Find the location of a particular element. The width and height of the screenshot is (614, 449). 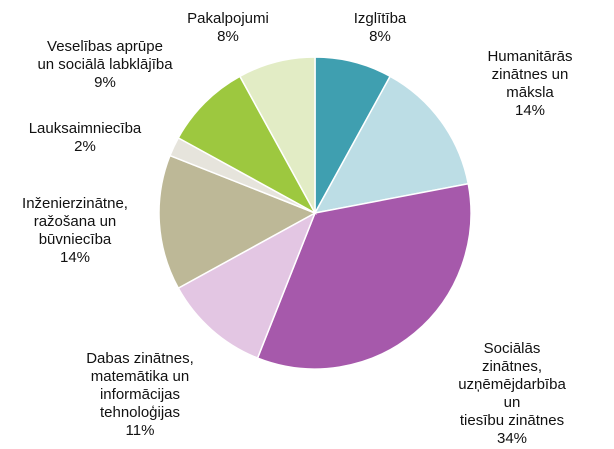

value-label: 9% is located at coordinates (105, 82).